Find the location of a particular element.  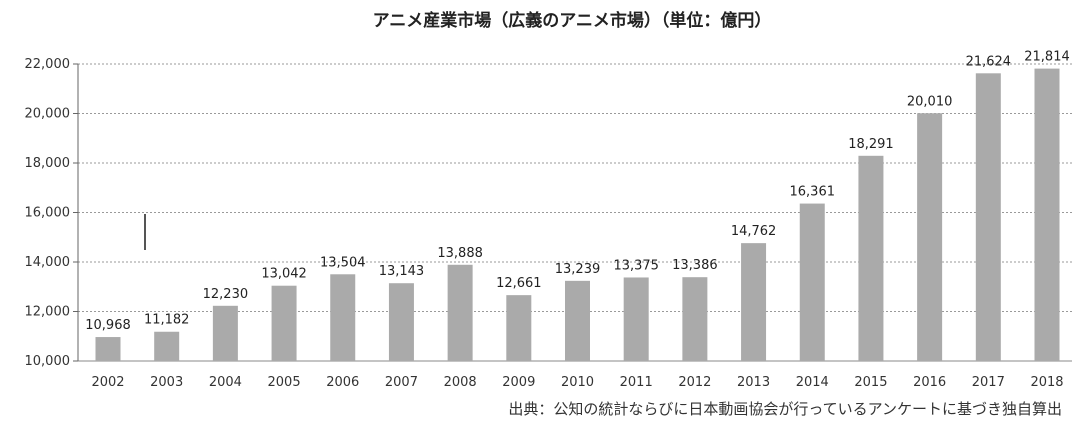

x-tick-label: 2008 is located at coordinates (460, 382).